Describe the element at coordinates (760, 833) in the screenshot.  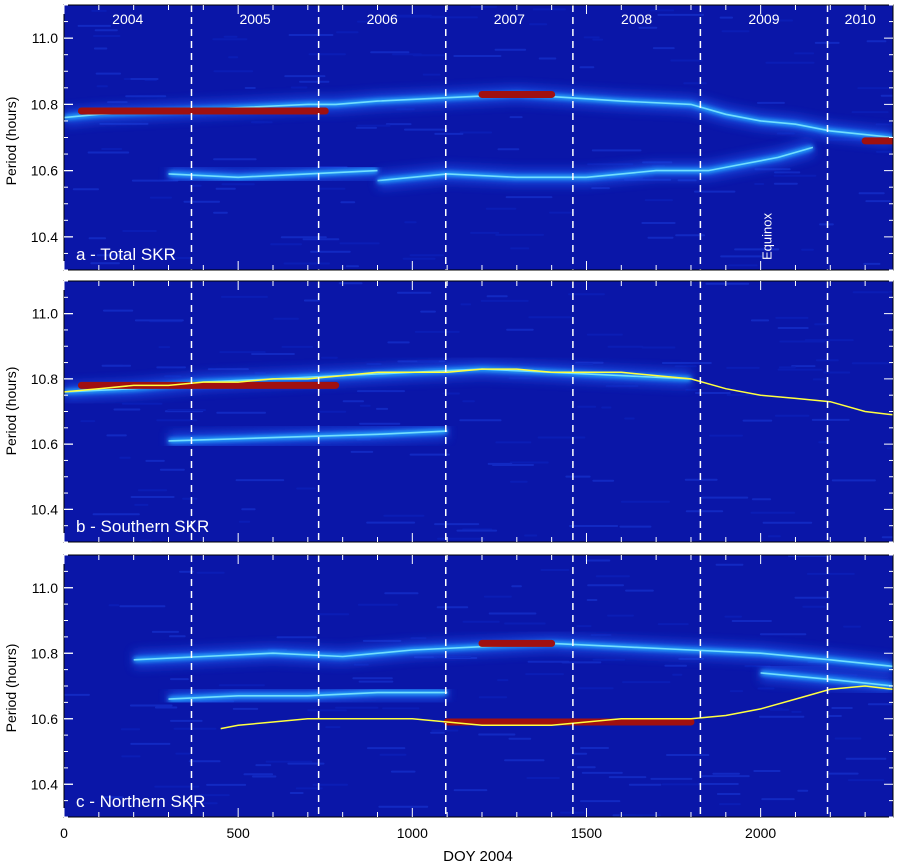
I see `x-tick-label: 2000` at that location.